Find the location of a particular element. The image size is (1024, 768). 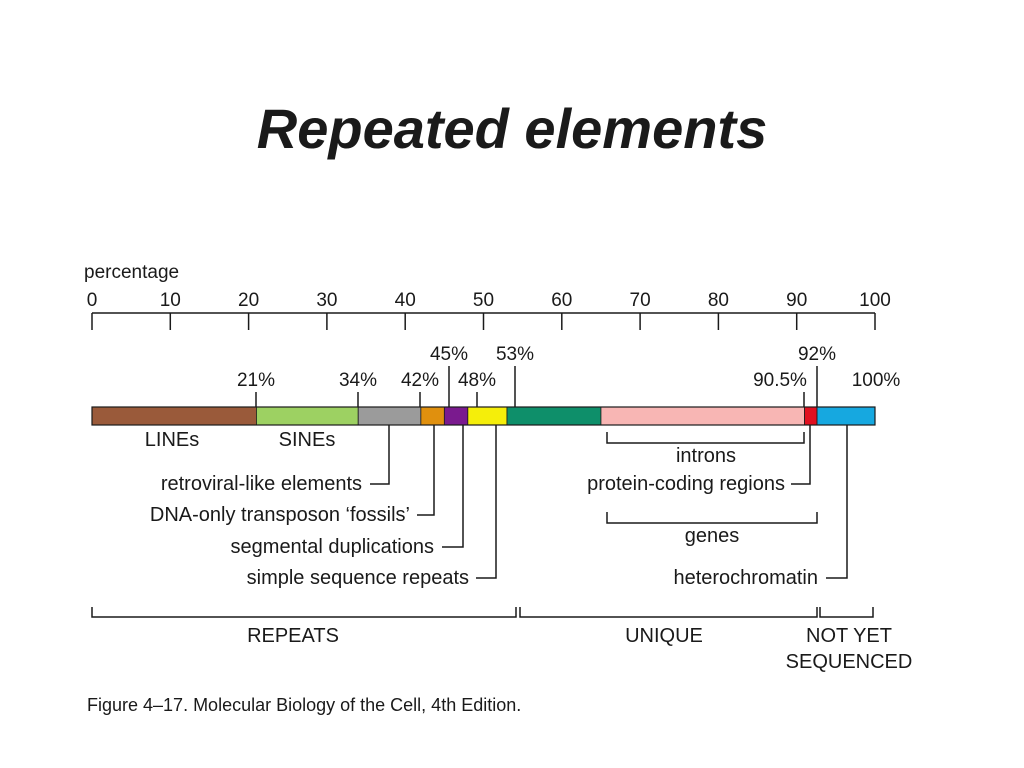

boundary-label-21: 21% is located at coordinates (256, 380).